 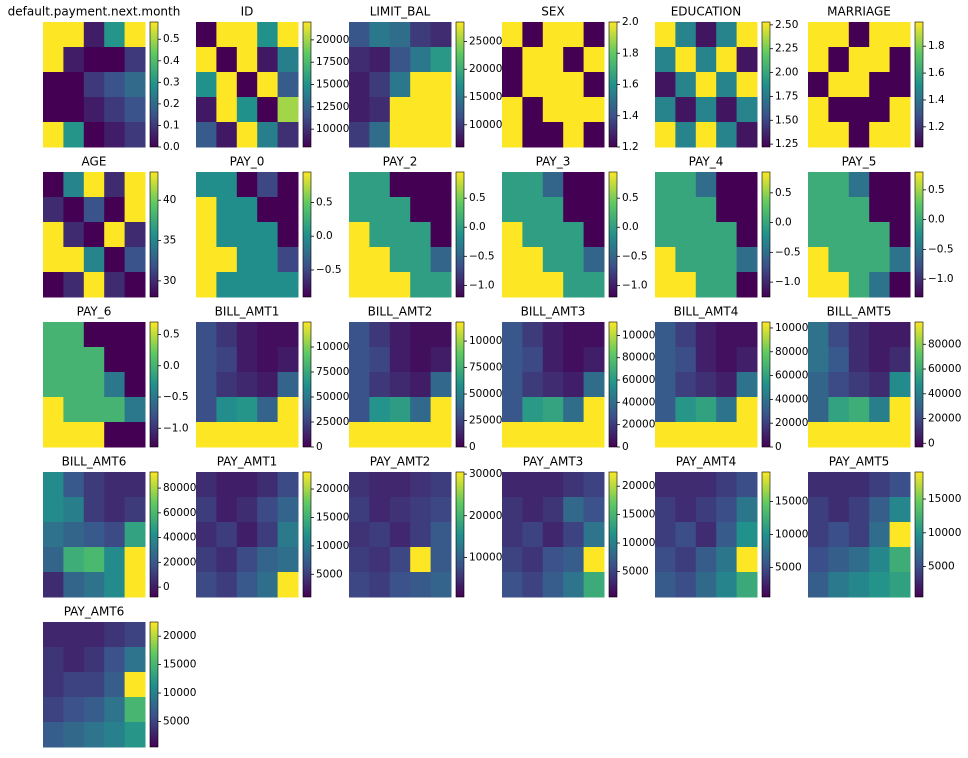 I want to click on panel: LIMIT_BAL 10000 15000 20000 25000, so click(x=425, y=76).